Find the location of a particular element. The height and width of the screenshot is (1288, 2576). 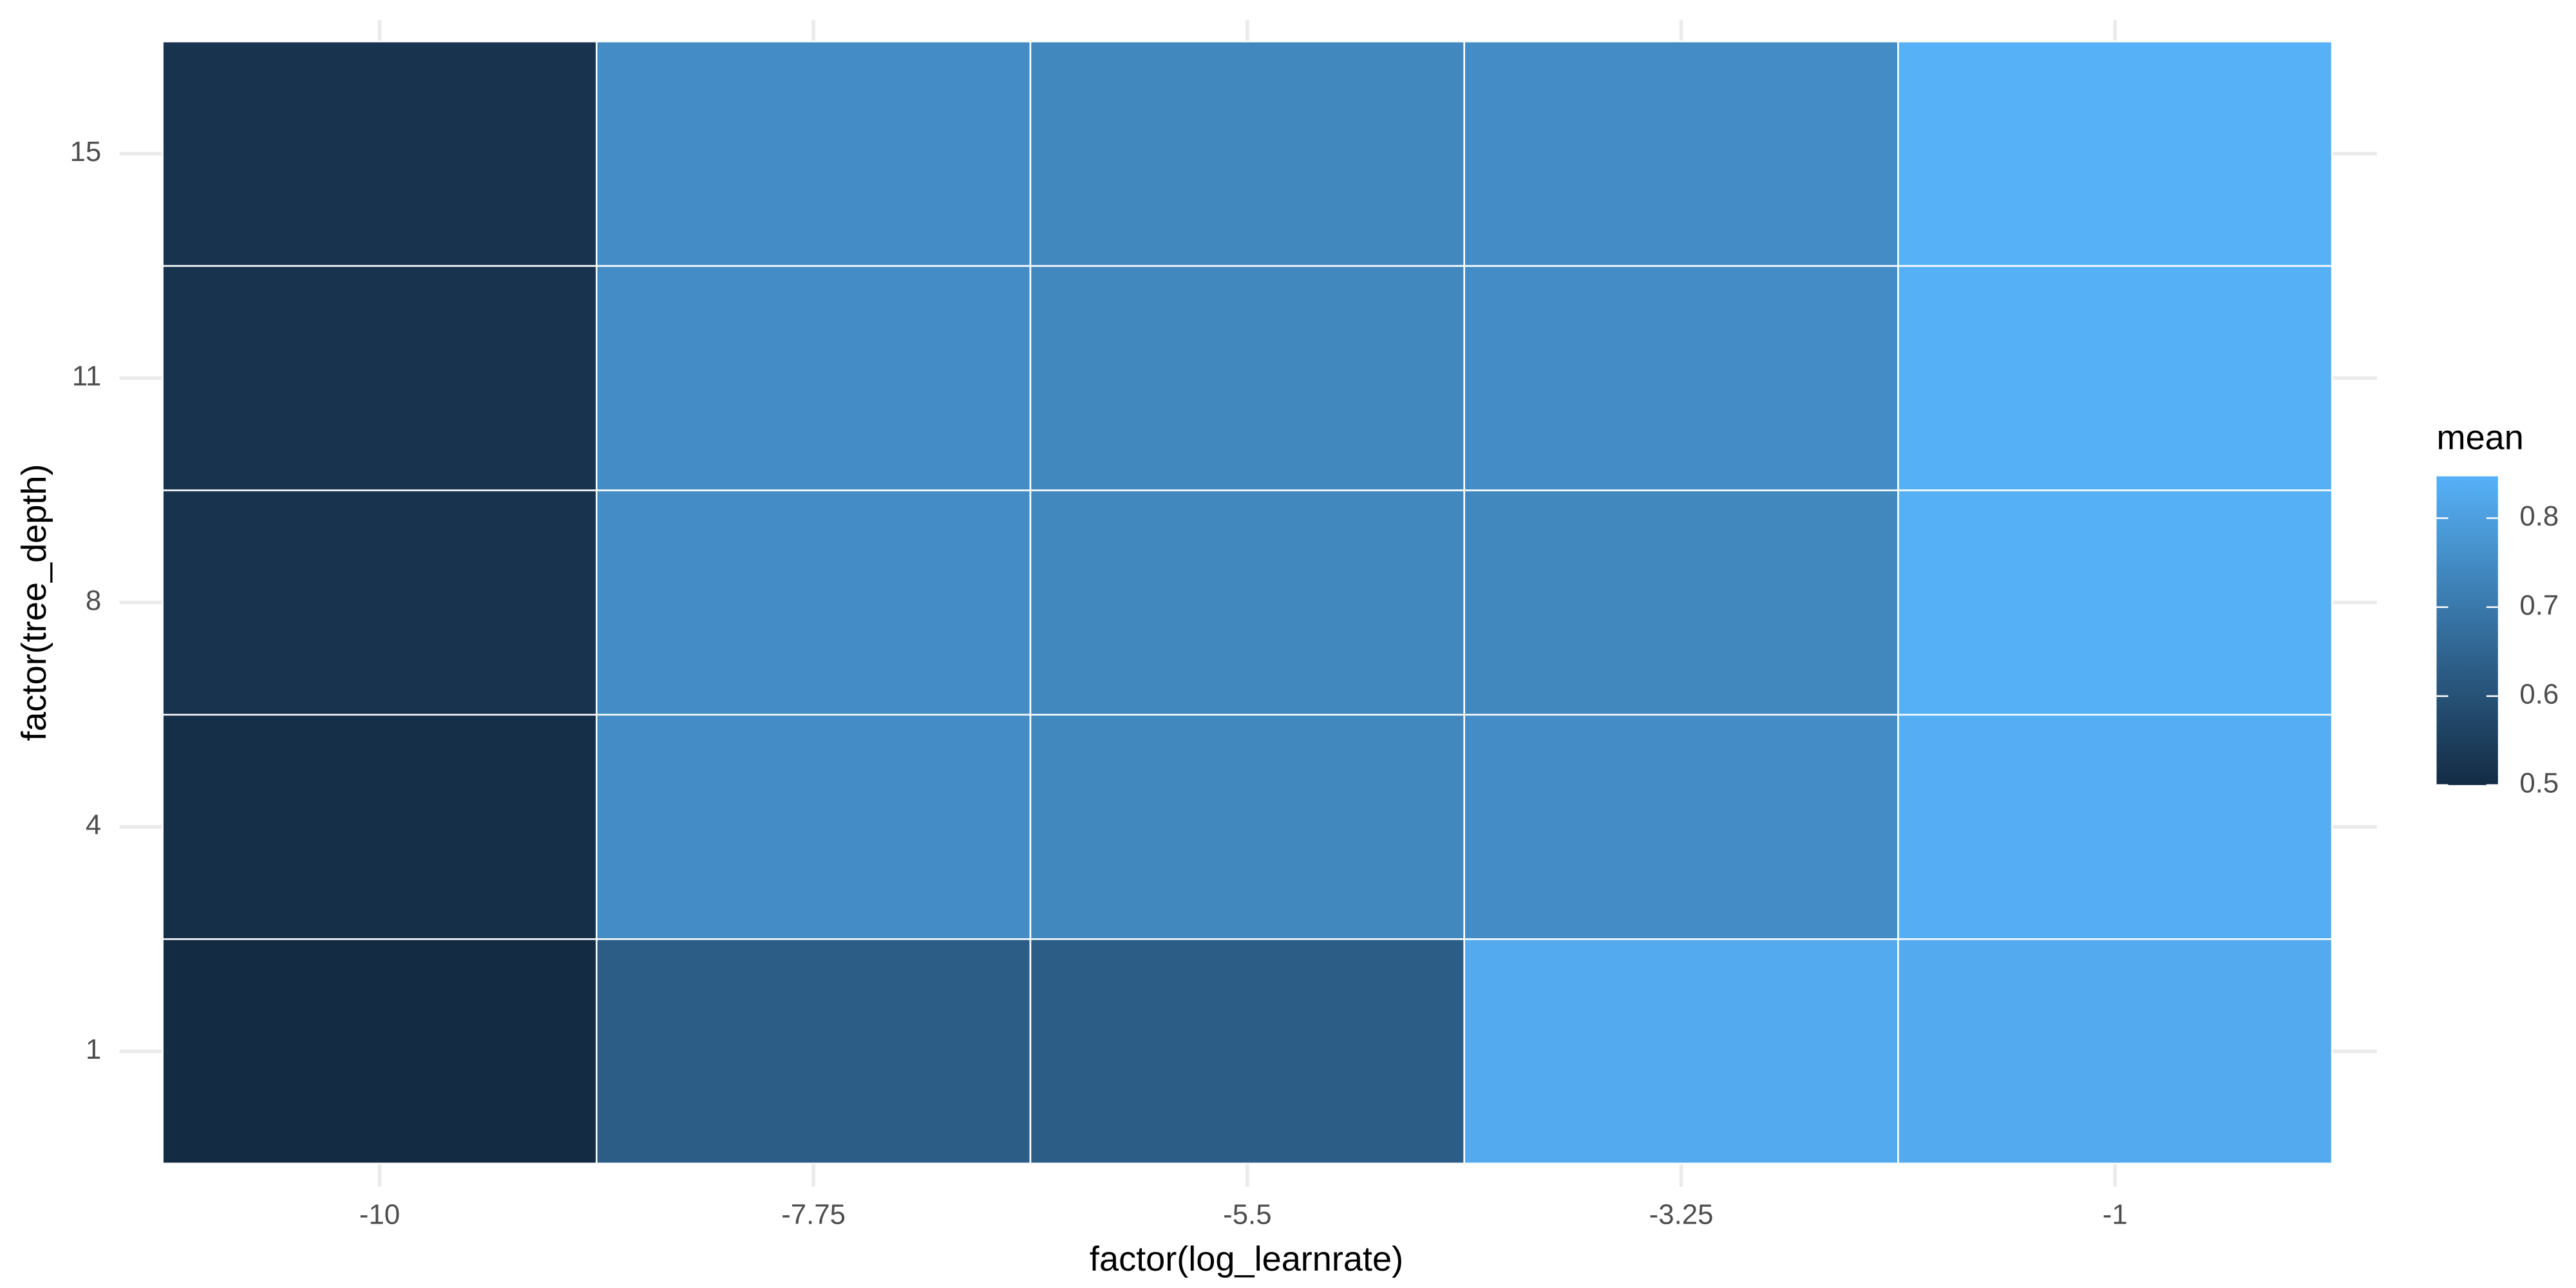

x-tick-label: -1 is located at coordinates (2115, 1215).